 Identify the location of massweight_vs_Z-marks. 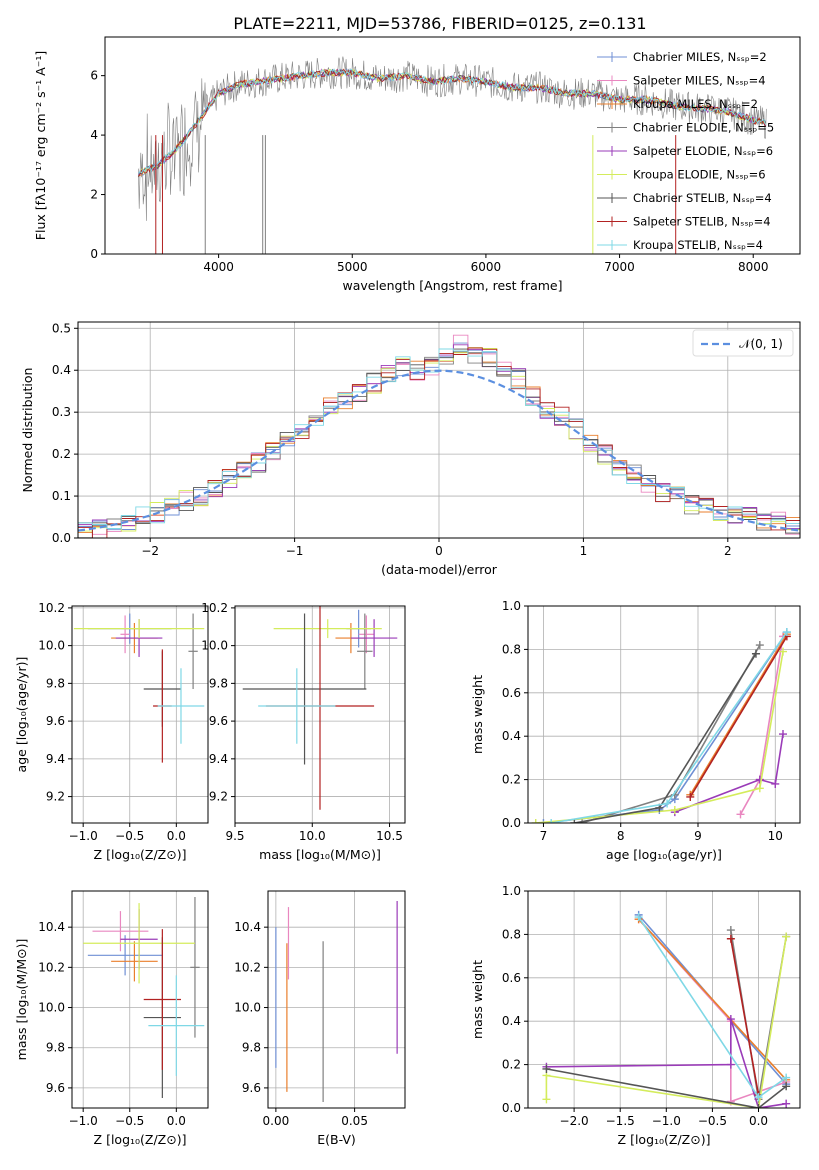
(666, 1009).